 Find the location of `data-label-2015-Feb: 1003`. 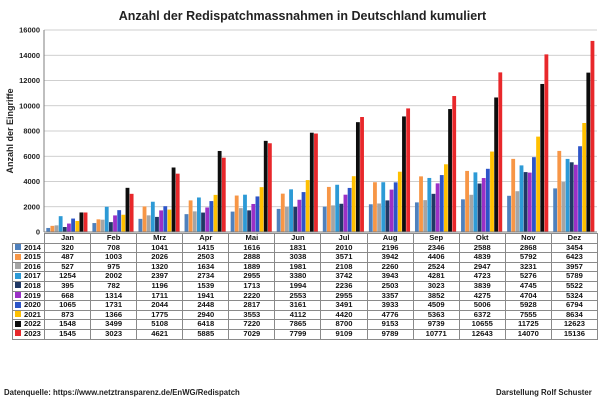

data-label-2015-Feb: 1003 is located at coordinates (114, 257).